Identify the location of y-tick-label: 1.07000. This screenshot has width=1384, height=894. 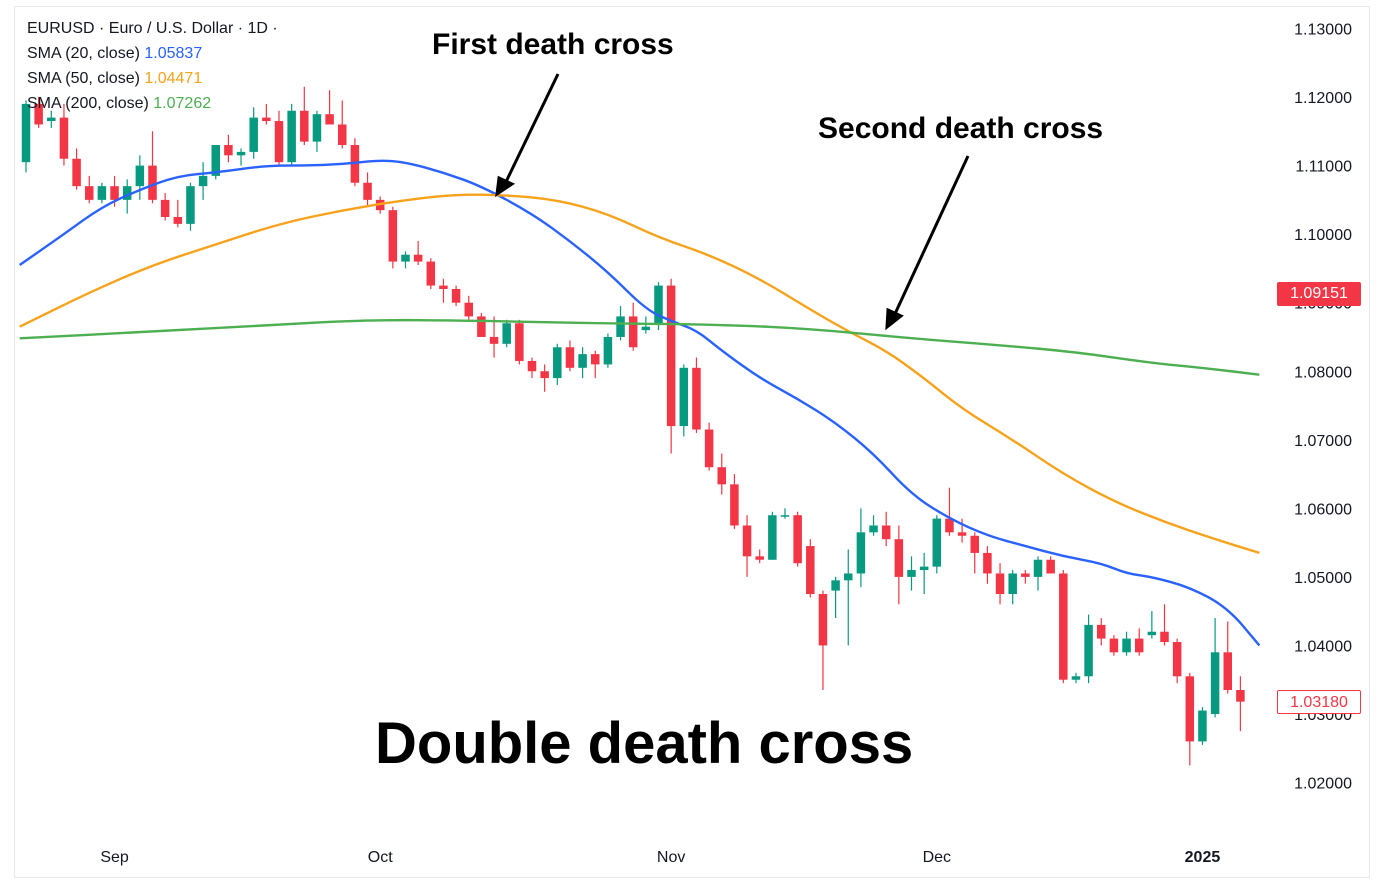
(1323, 441).